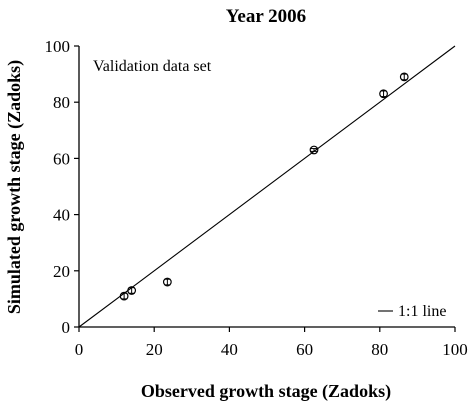 This screenshot has height=407, width=474. I want to click on x-tick-label: 100, so click(455, 349).